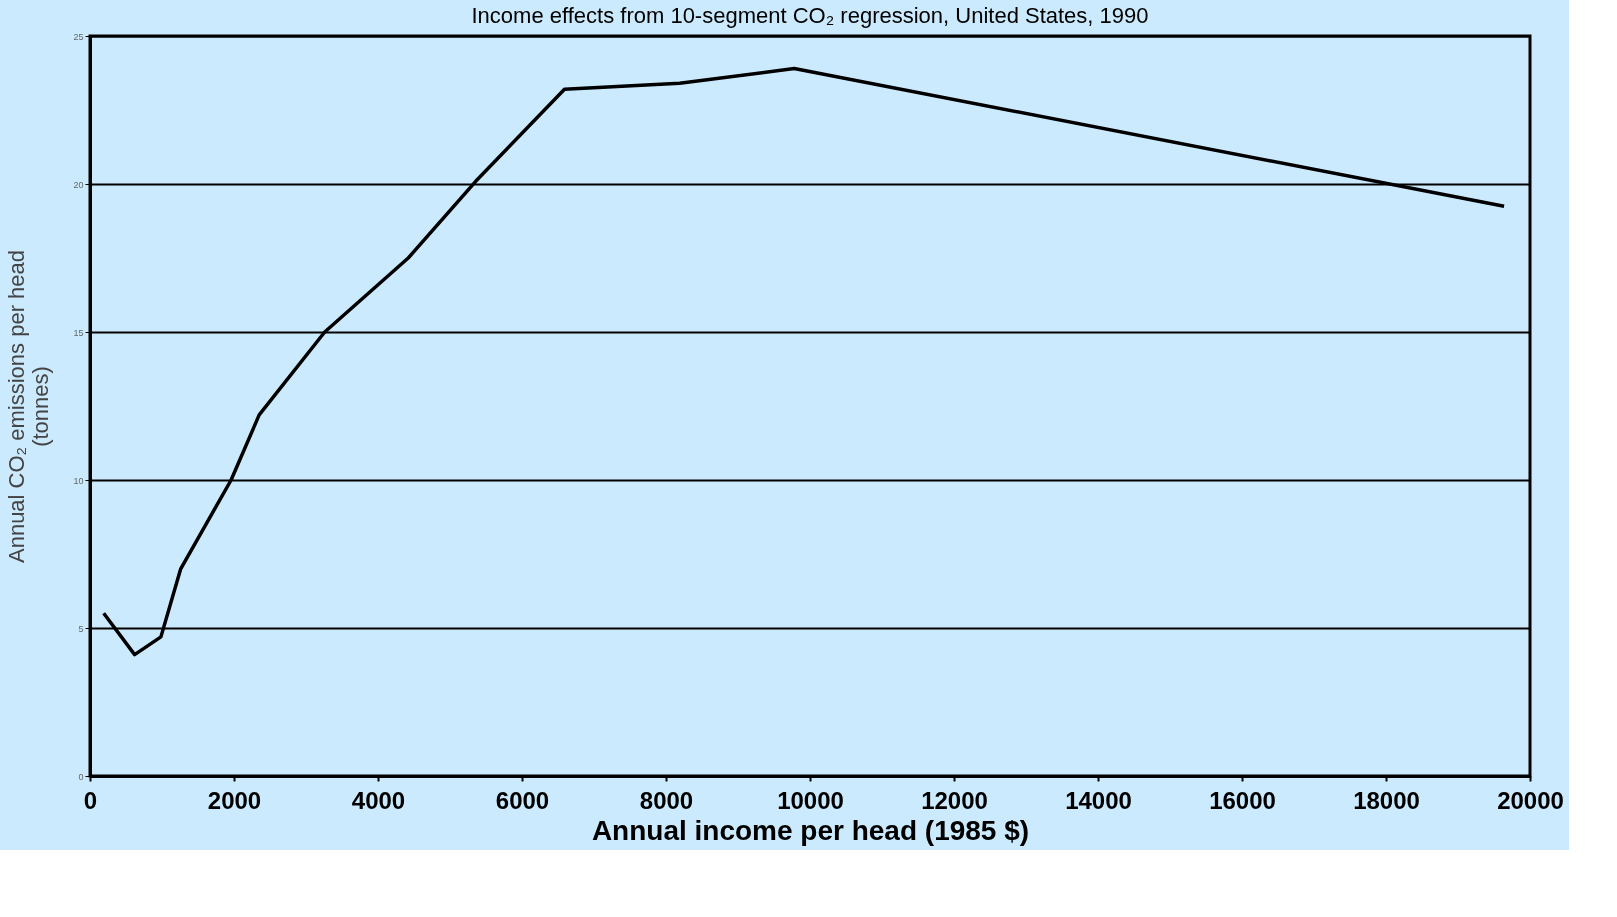 The width and height of the screenshot is (1617, 917). Describe the element at coordinates (1530, 800) in the screenshot. I see `x-tick-label: 20000` at that location.